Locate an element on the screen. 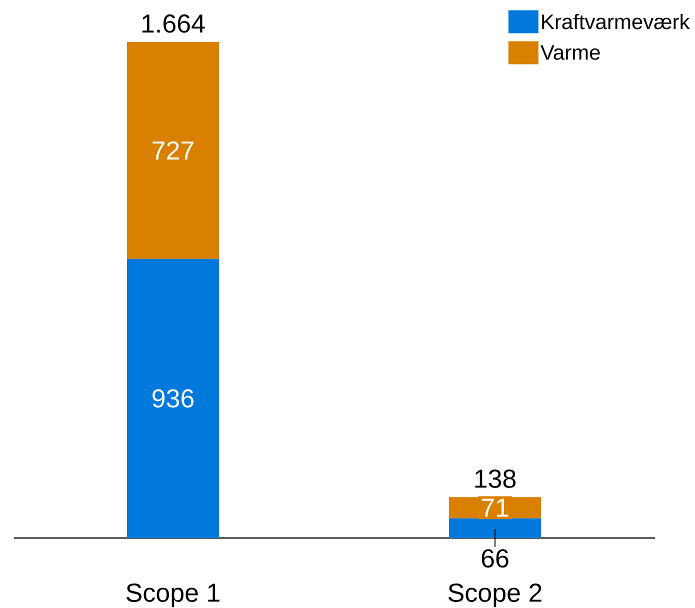  total-label: 138 is located at coordinates (495, 479).